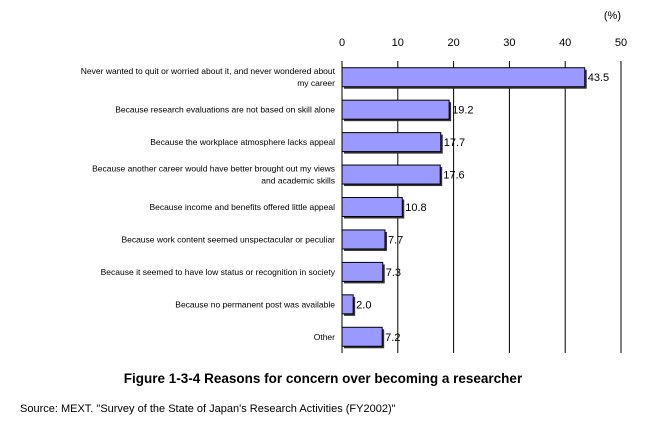 This screenshot has width=646, height=430. What do you see at coordinates (398, 43) in the screenshot?
I see `x-tick-label: 10` at bounding box center [398, 43].